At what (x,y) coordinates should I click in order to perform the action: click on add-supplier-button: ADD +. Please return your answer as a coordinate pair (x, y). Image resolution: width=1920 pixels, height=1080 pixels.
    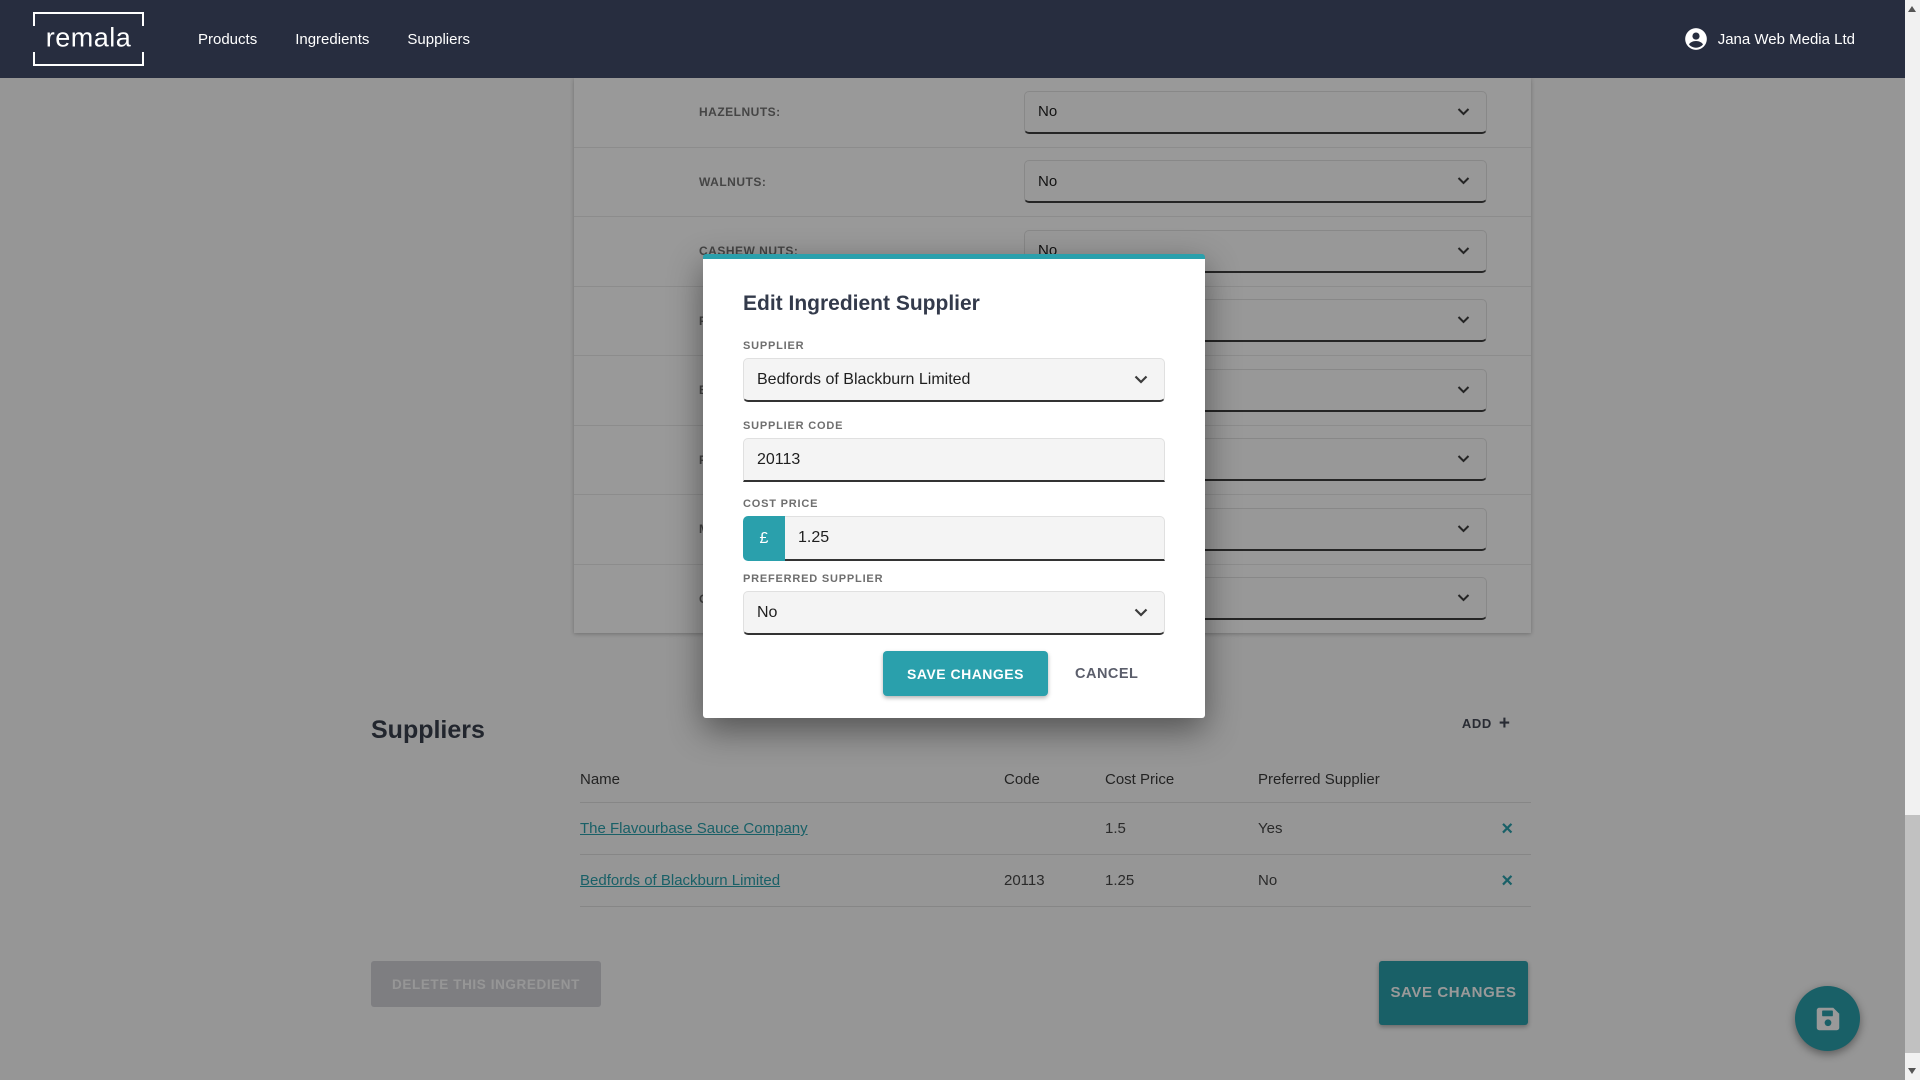
    Looking at the image, I should click on (1486, 723).